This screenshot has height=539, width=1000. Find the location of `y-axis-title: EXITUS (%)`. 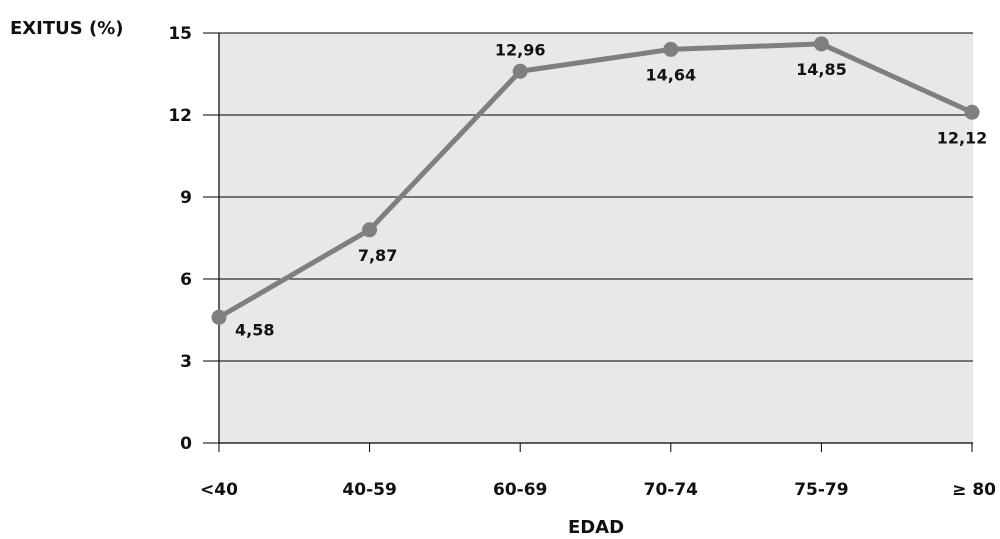

y-axis-title: EXITUS (%) is located at coordinates (66, 28).